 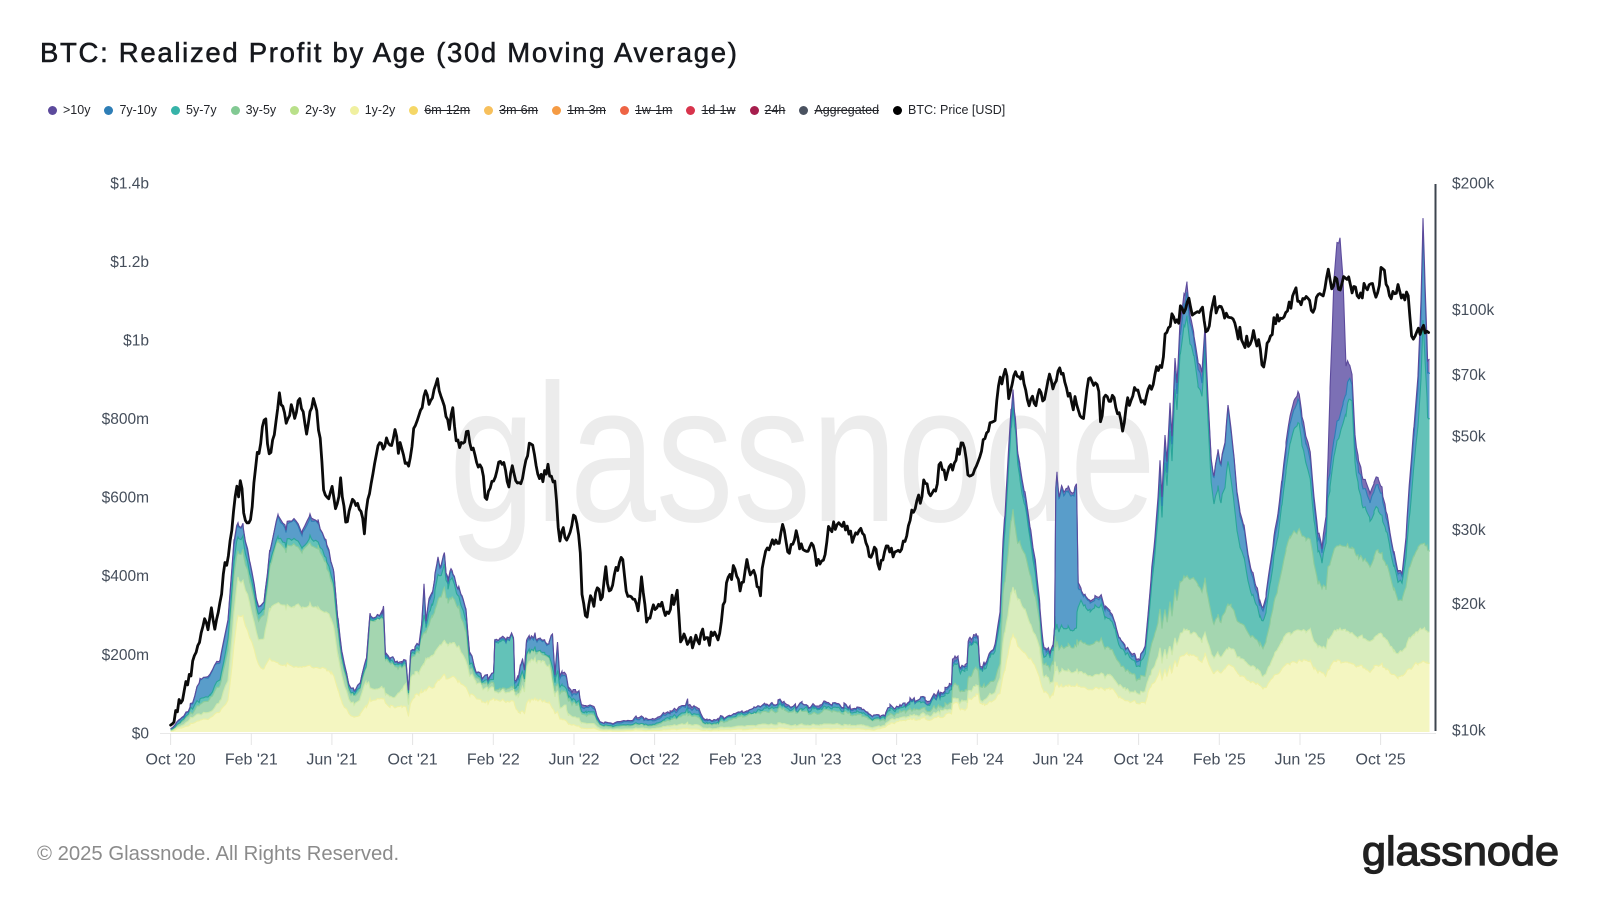 I want to click on svg-text: Feb '24, so click(x=977, y=760).